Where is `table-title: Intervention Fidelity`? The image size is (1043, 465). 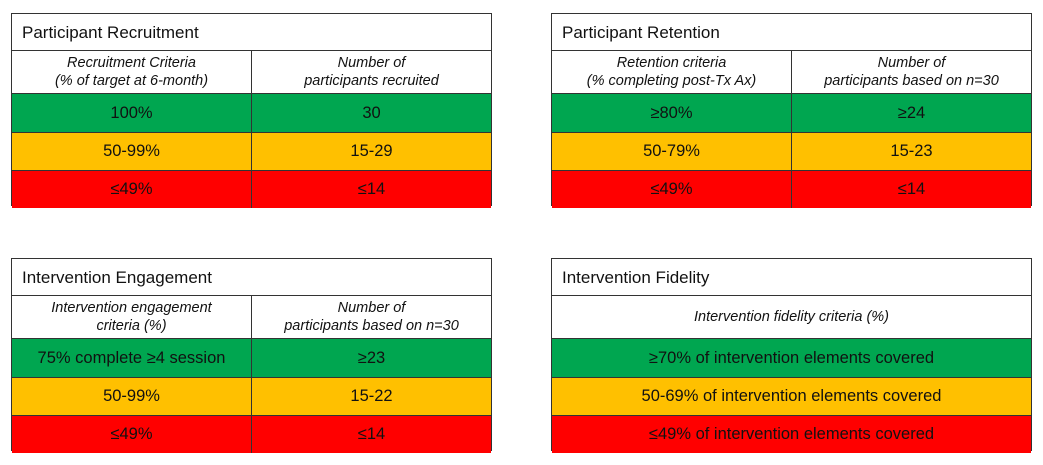
table-title: Intervention Fidelity is located at coordinates (791, 277).